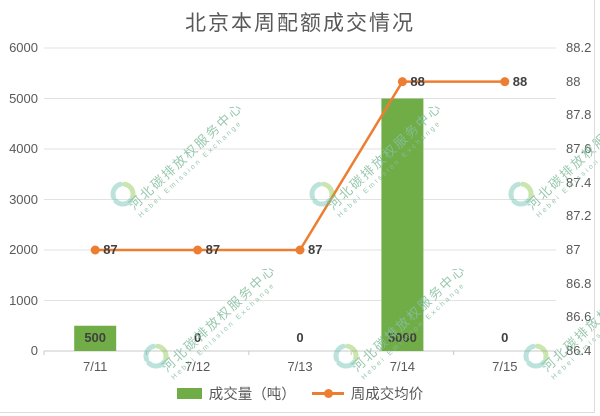 The image size is (600, 416). I want to click on y-axis-left-tick-label: 5000, so click(23, 98).